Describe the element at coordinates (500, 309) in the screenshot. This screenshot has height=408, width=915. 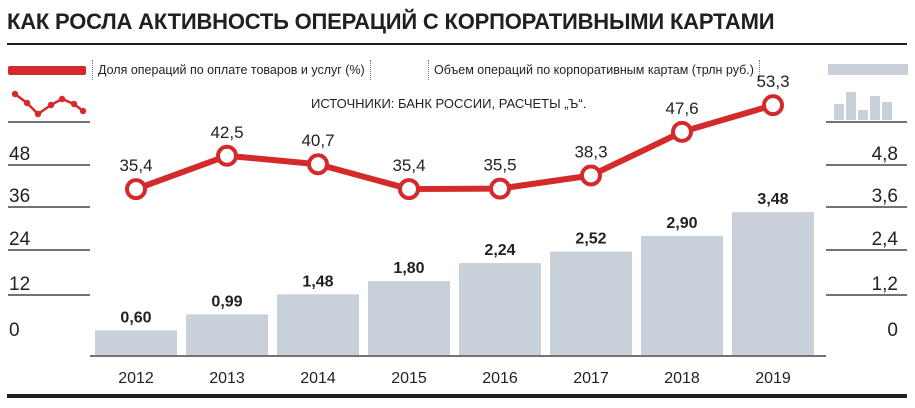
I see `bar-2016` at that location.